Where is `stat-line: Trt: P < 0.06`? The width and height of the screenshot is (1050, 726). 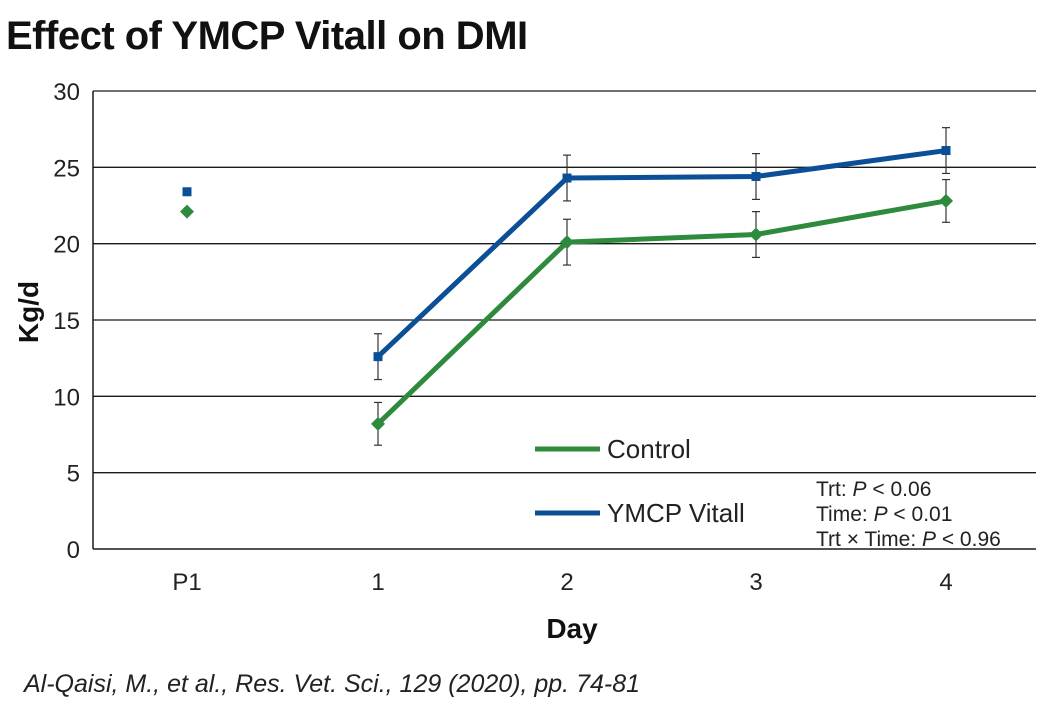
stat-line: Trt: P < 0.06 is located at coordinates (873, 489).